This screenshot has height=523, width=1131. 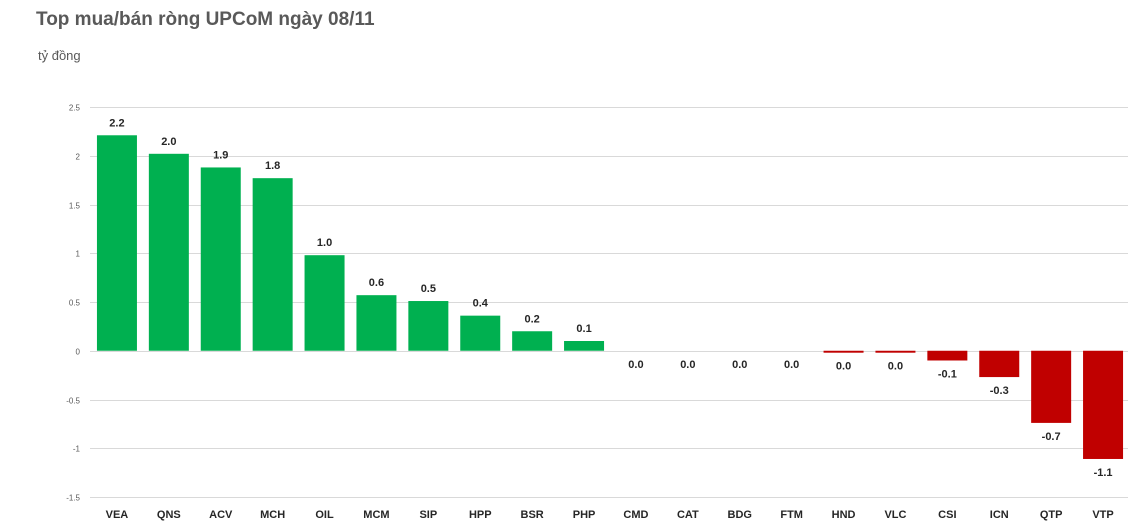 What do you see at coordinates (376, 323) in the screenshot?
I see `bar-mcm` at bounding box center [376, 323].